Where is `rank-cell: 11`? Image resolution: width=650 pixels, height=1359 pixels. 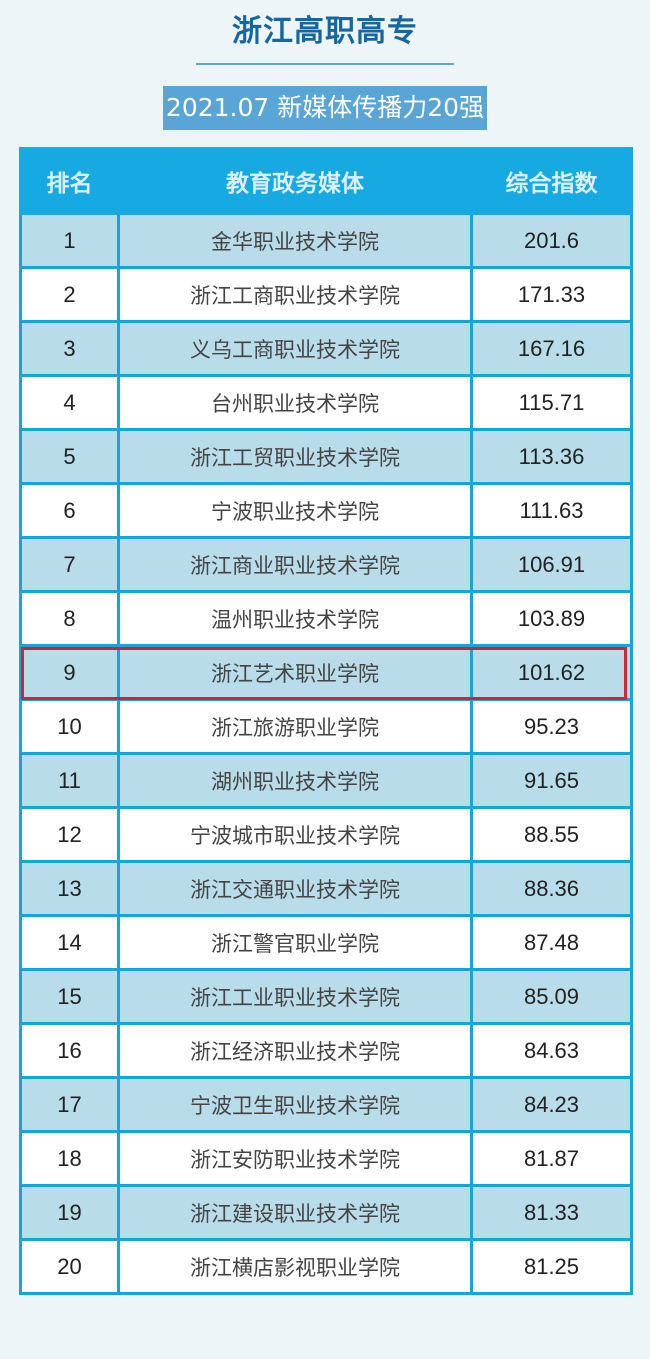 rank-cell: 11 is located at coordinates (69, 780).